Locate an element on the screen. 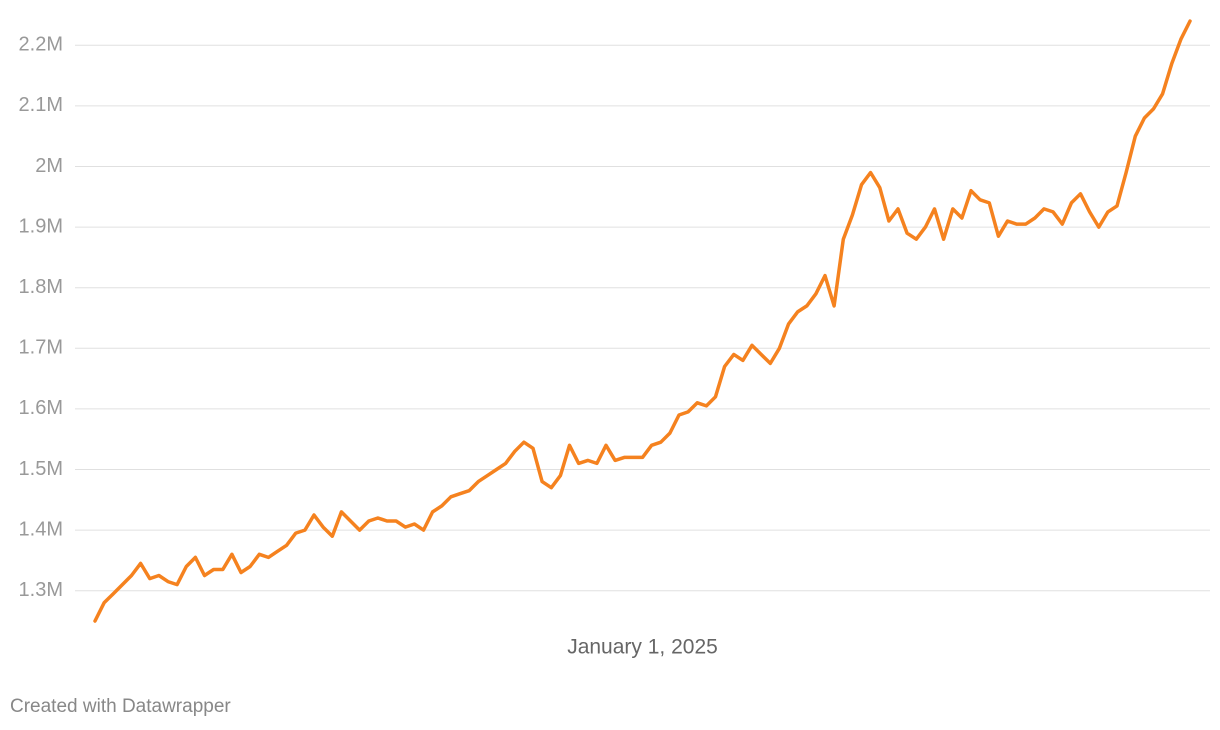 The image size is (1220, 730). y-tick-label: 2.1M is located at coordinates (41, 105).